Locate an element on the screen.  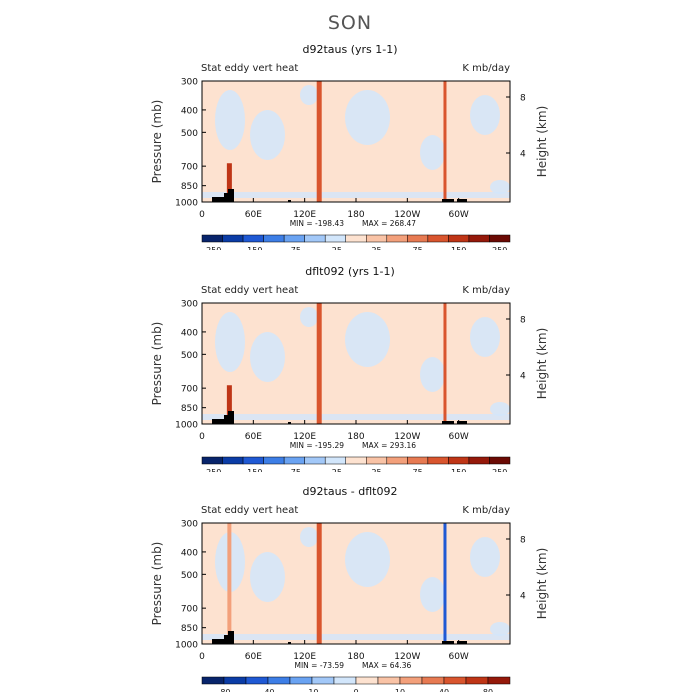
colorbar-label: 150 is located at coordinates (458, 470).